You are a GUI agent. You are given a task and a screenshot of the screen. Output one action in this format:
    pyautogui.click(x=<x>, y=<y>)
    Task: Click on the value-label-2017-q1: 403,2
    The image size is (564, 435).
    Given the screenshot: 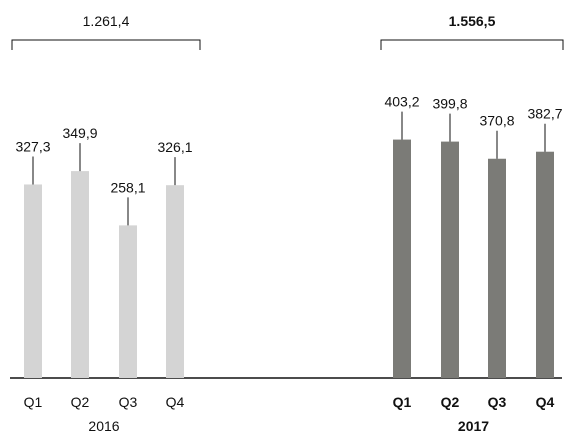 What is the action you would take?
    pyautogui.click(x=401, y=102)
    